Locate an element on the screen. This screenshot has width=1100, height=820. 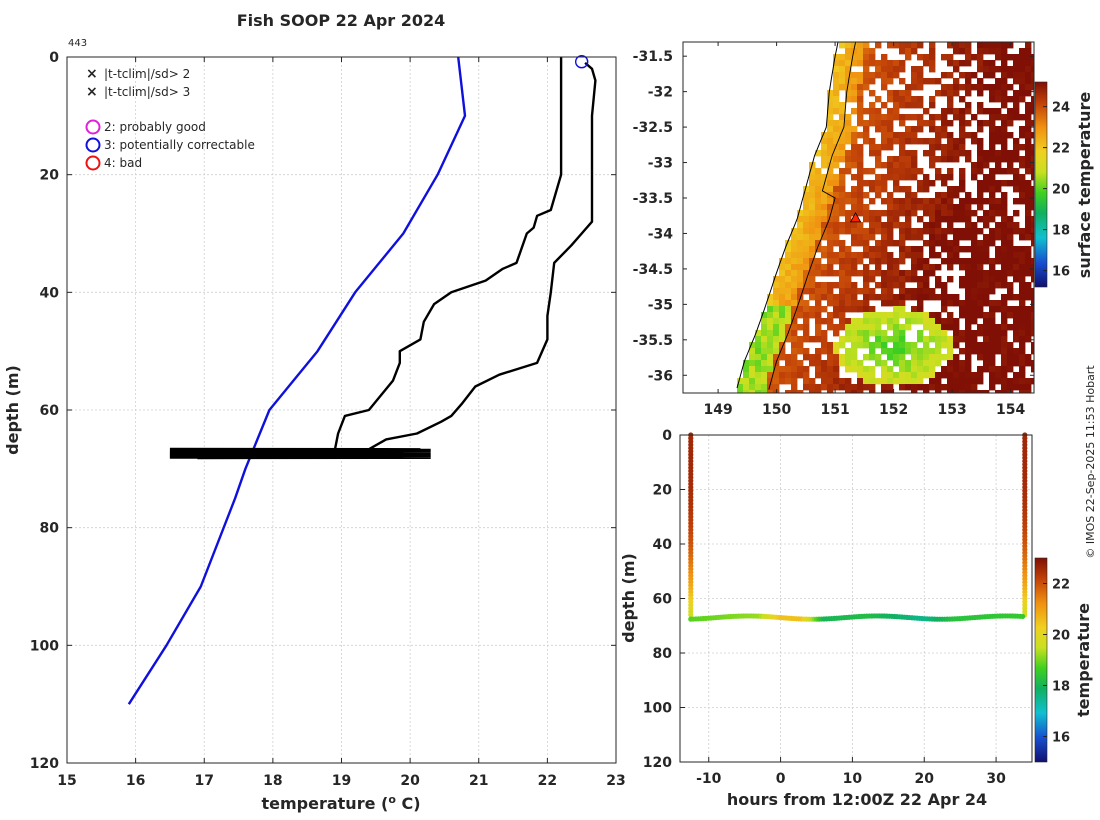
map-axes-frame is located at coordinates (858, 217).